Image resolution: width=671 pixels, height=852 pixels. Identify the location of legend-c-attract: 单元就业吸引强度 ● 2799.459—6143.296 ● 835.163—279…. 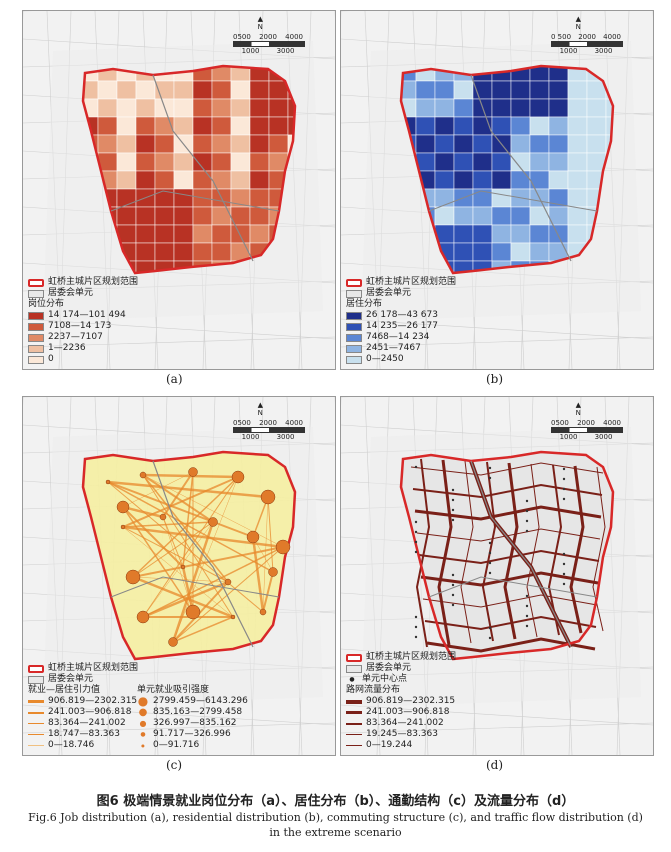
(192, 717).